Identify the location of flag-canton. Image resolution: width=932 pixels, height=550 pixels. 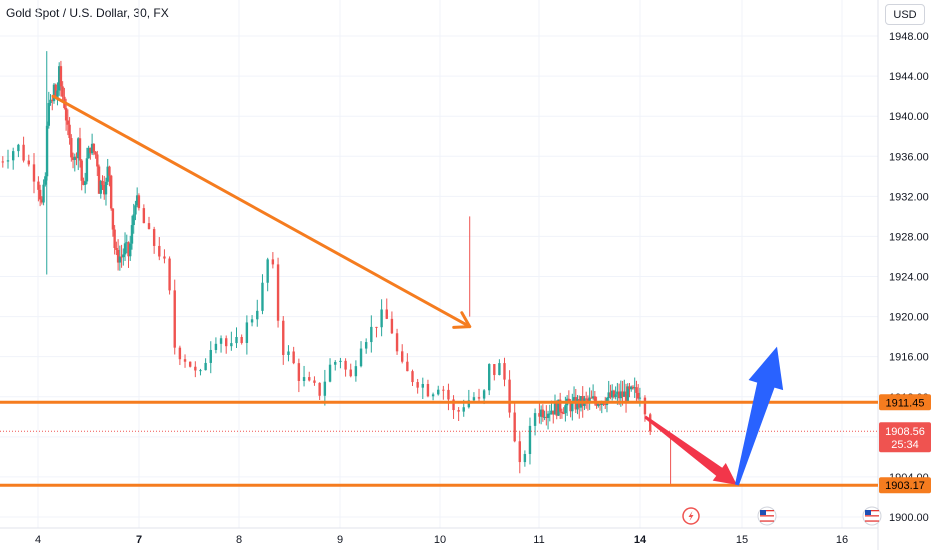
(763, 512).